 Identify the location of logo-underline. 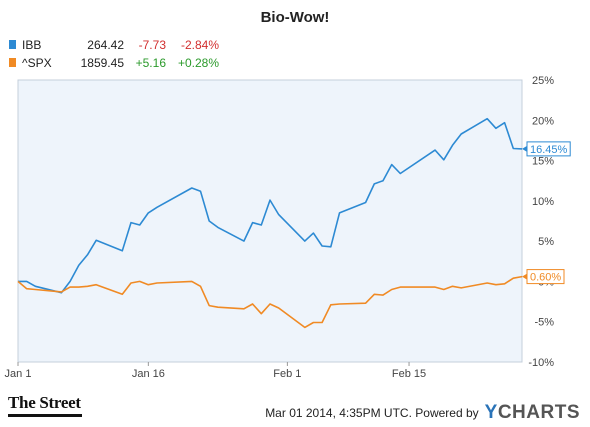
(45, 415).